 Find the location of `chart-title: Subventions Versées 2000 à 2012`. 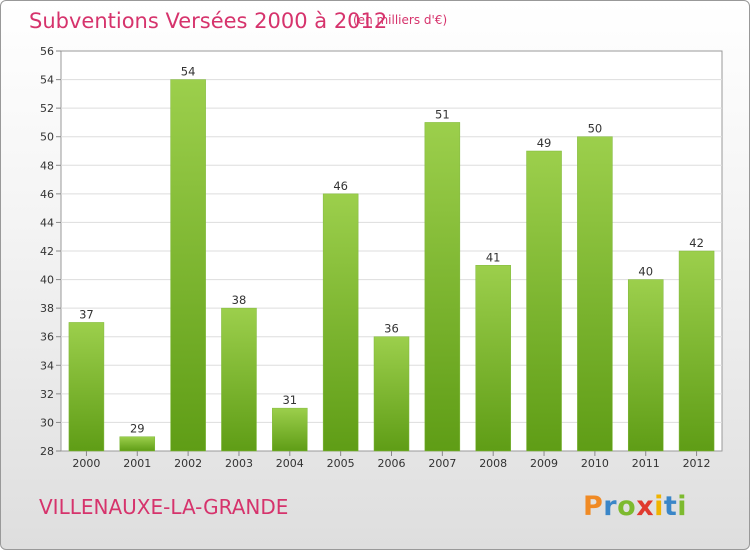

chart-title: Subventions Versées 2000 à 2012 is located at coordinates (208, 21).